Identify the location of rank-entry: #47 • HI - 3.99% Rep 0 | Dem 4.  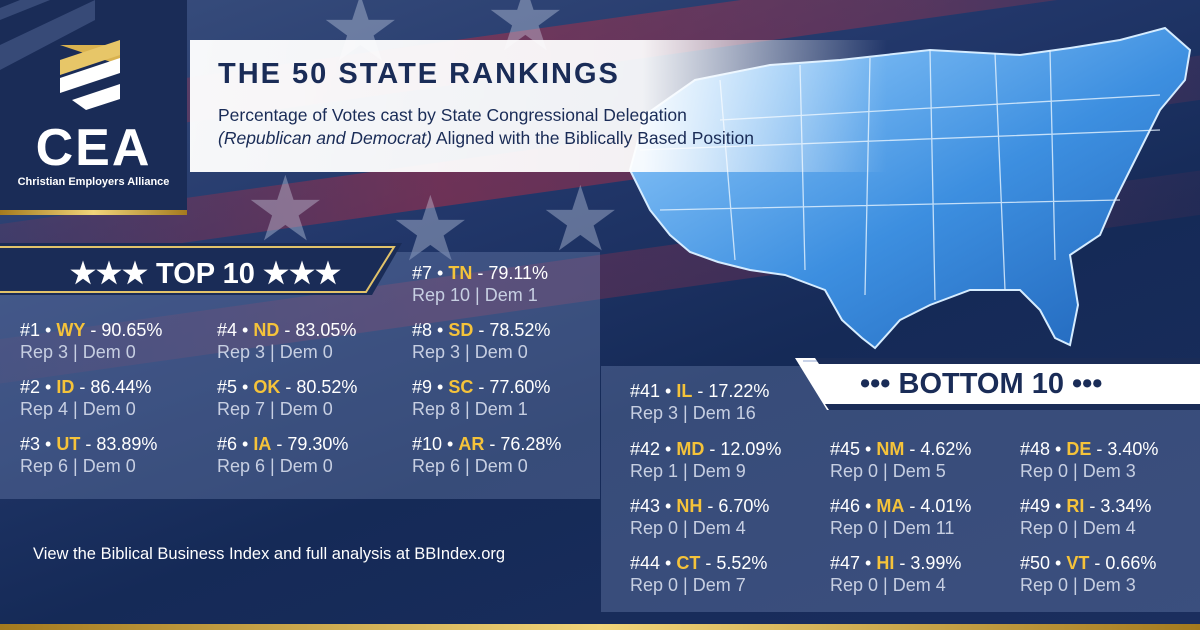
(896, 574).